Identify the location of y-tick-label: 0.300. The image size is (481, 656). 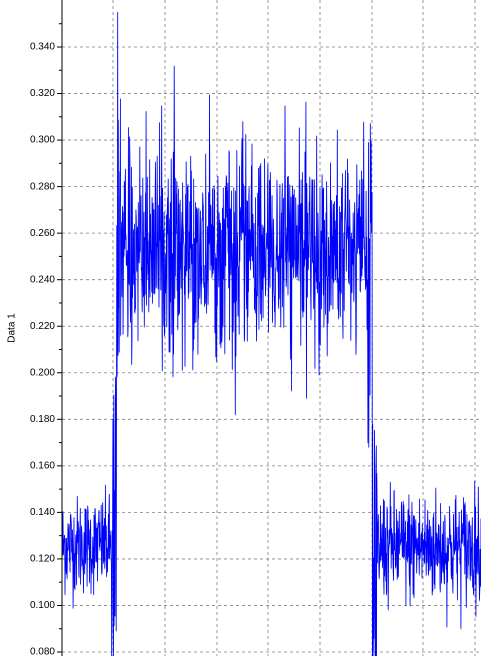
(42, 140).